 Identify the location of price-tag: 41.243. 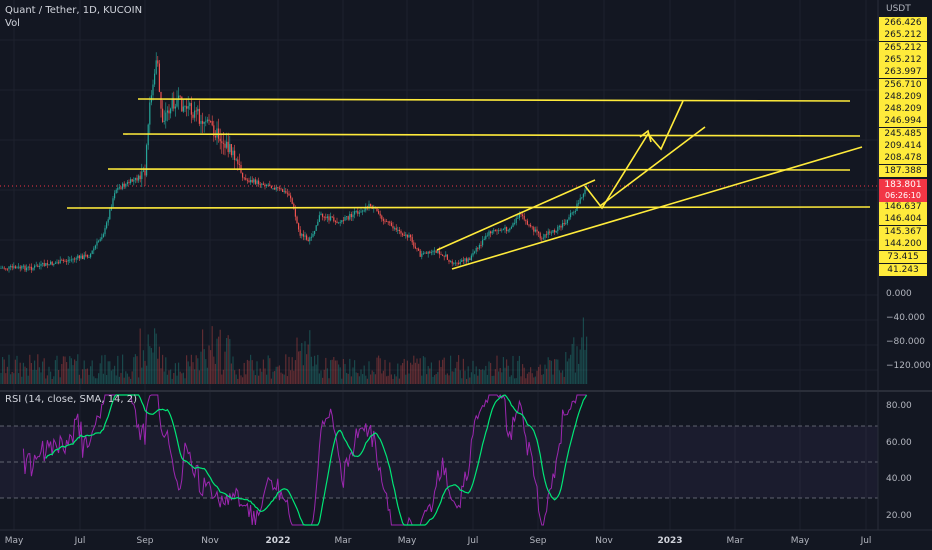
(903, 270).